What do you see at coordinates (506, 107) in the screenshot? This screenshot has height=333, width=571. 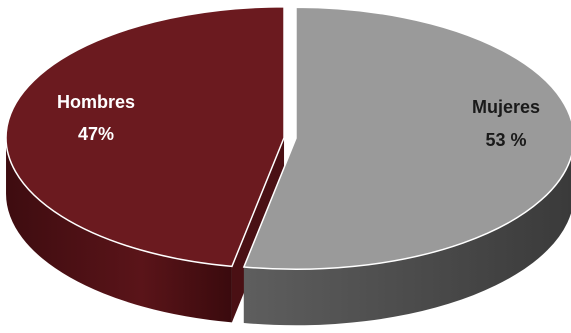 I see `slice-name-label-0: Mujeres` at bounding box center [506, 107].